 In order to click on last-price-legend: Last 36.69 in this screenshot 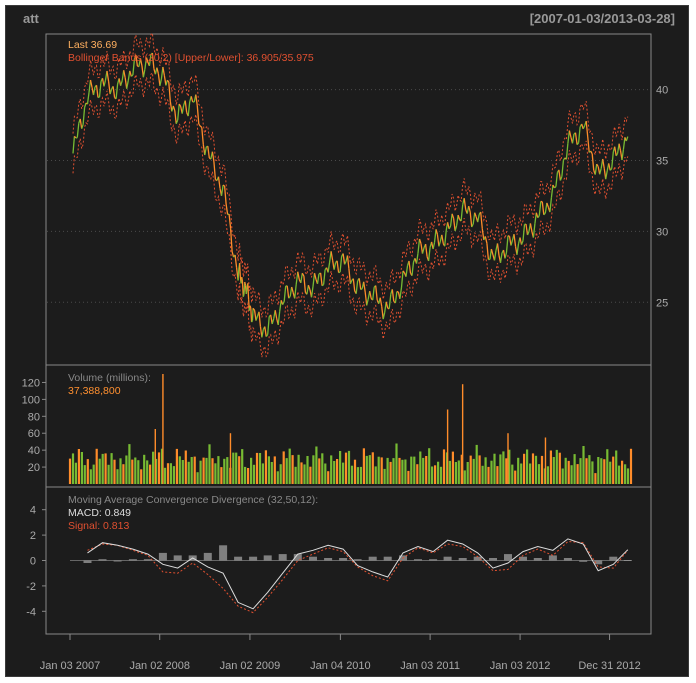, I will do `click(92, 45)`.